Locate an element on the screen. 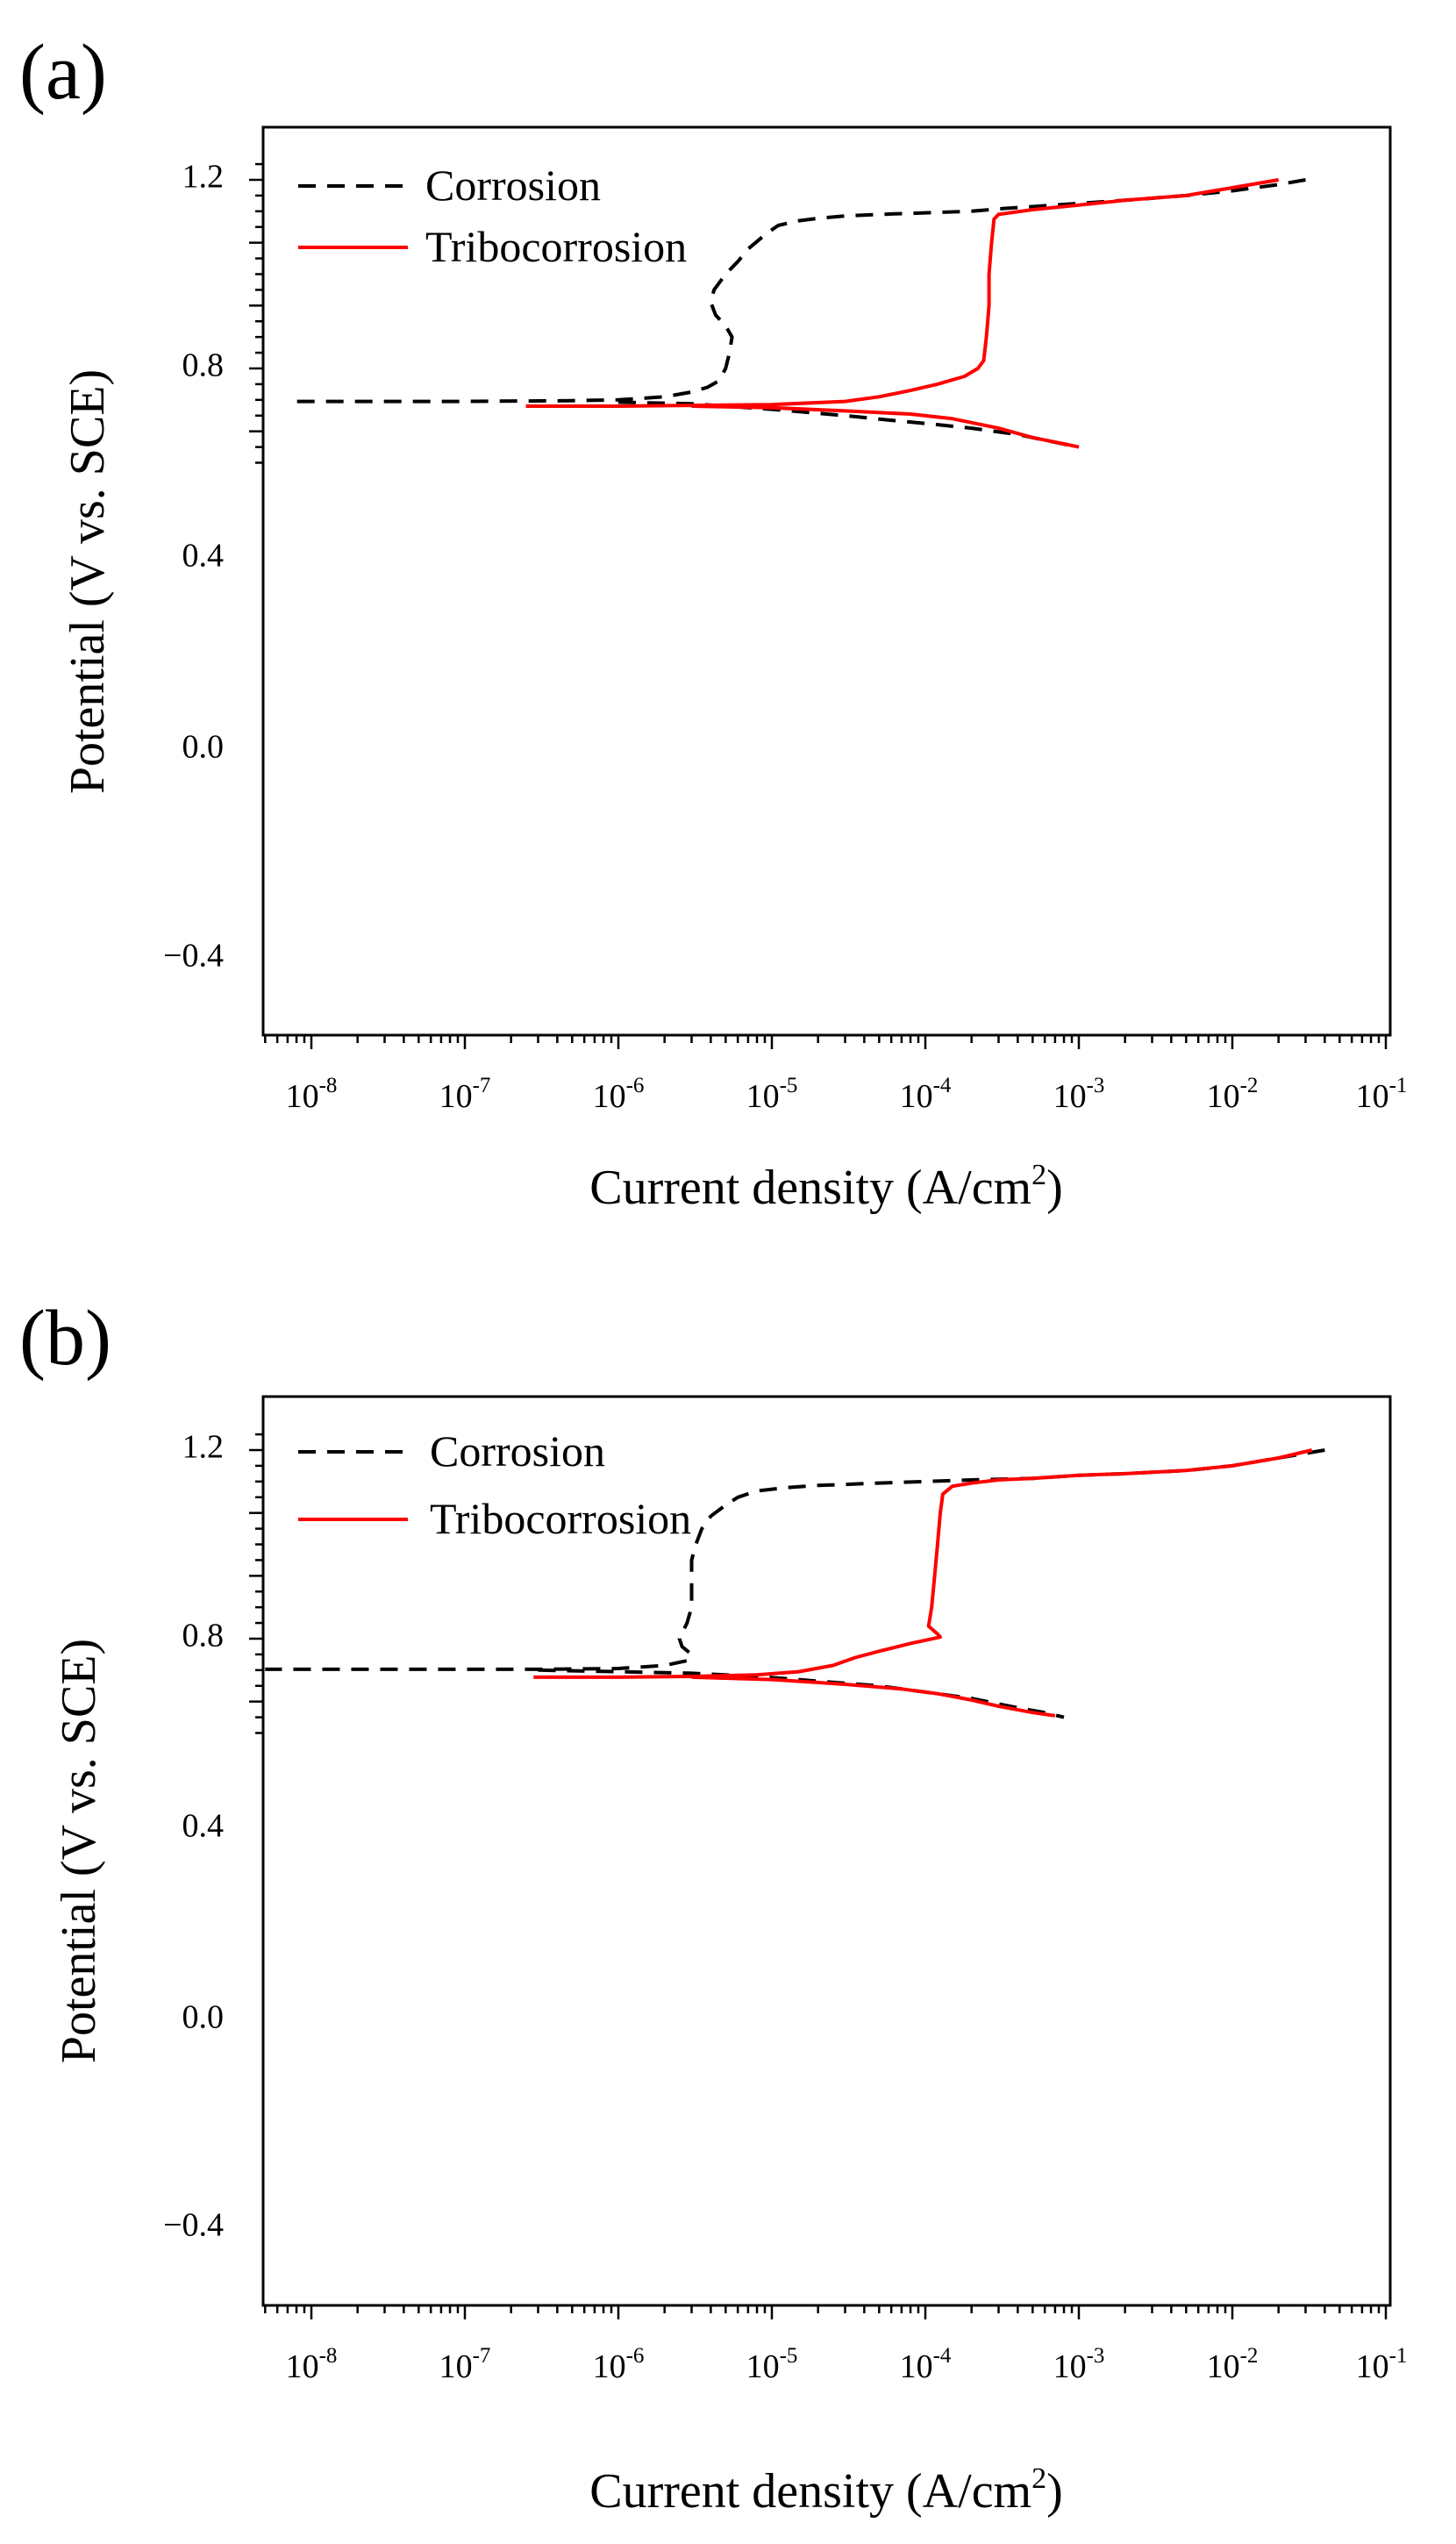 This screenshot has width=1456, height=2544. panel-a-xtick-label: 10⁻⁵ is located at coordinates (772, 1094).